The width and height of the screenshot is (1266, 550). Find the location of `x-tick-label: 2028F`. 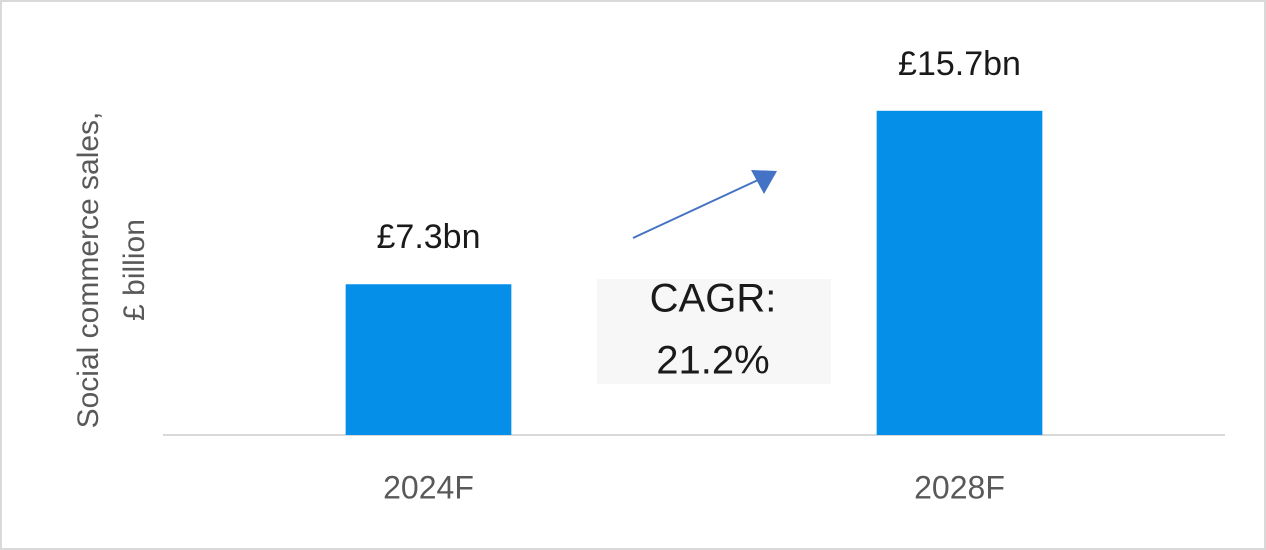

x-tick-label: 2028F is located at coordinates (959, 487).